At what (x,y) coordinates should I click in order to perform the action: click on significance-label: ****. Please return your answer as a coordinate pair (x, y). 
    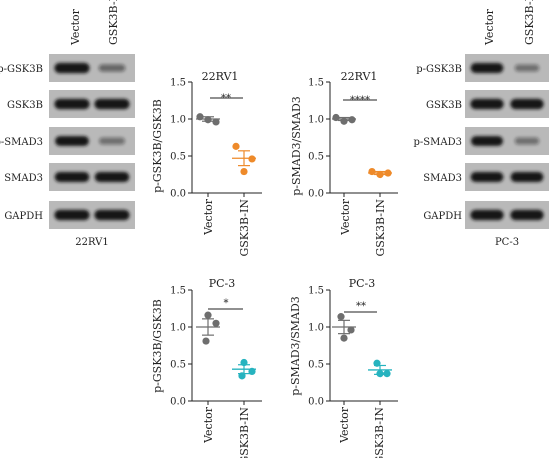
    Looking at the image, I should click on (360, 100).